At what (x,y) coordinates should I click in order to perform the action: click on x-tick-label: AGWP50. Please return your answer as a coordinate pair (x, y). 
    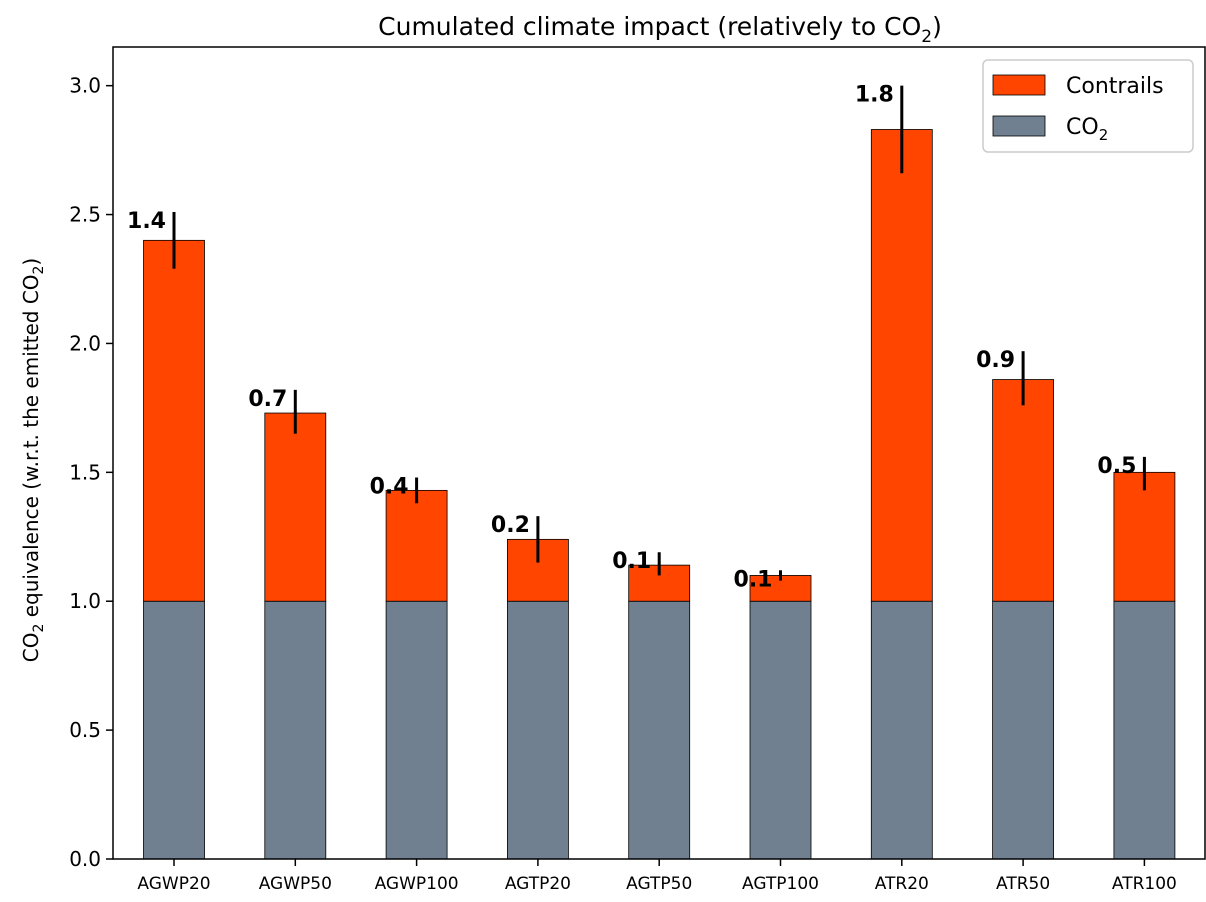
    Looking at the image, I should click on (295, 884).